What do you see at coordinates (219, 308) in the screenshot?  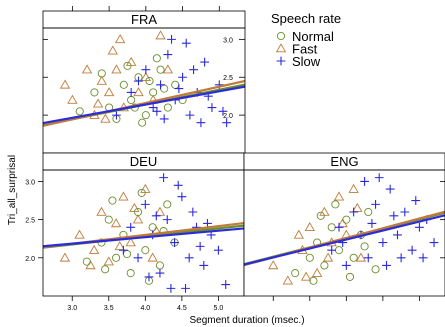 I see `x-tick-label: 5.0` at bounding box center [219, 308].